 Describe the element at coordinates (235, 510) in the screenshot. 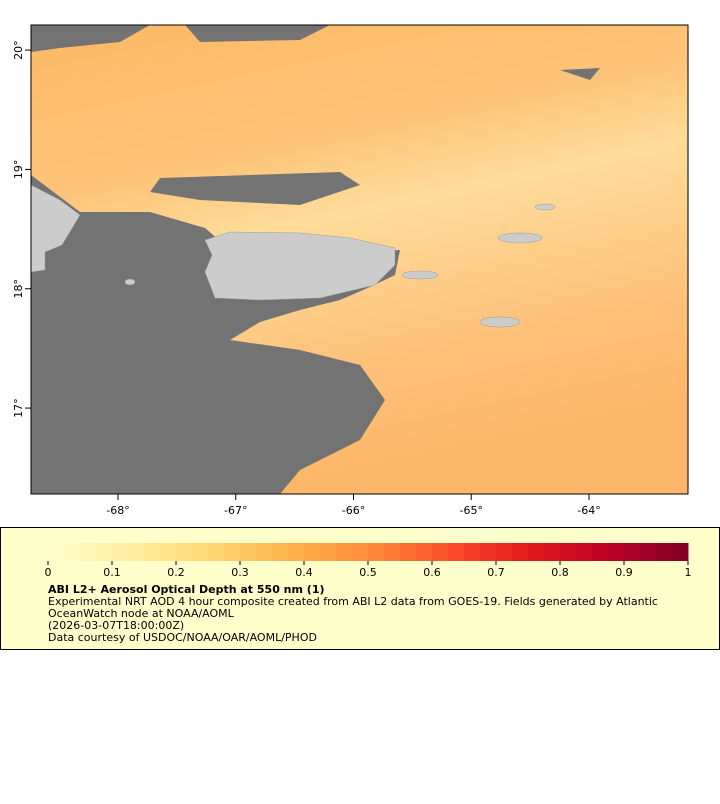

I see `x-tick-label: -67°` at that location.